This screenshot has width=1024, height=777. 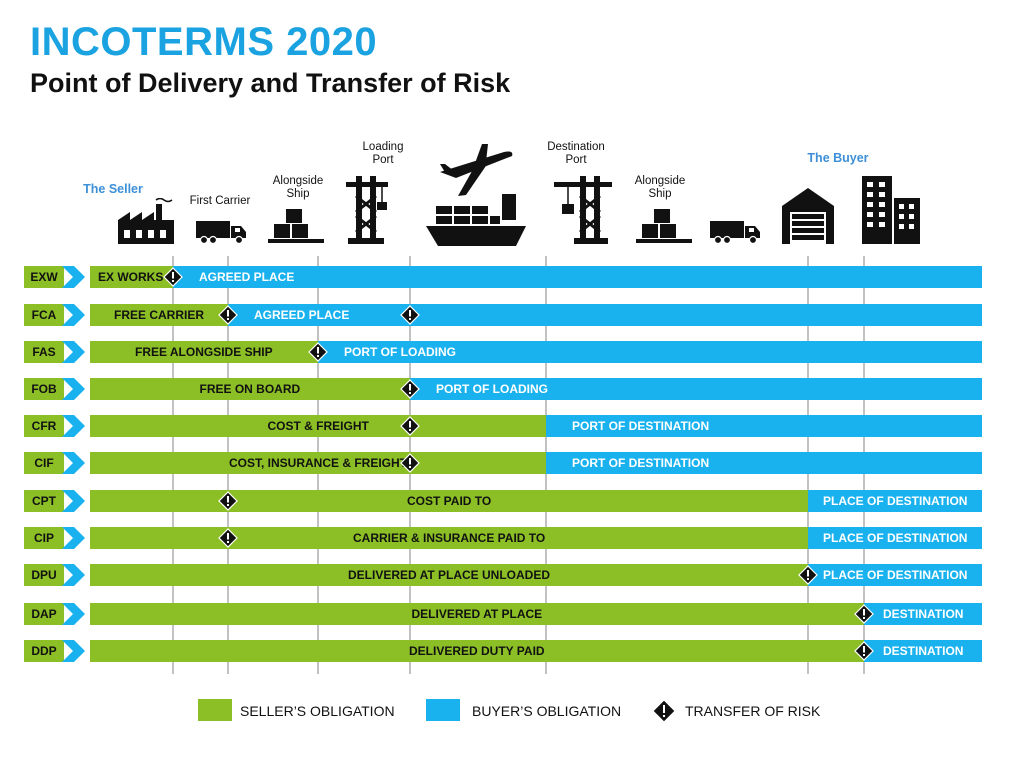 I want to click on alongside-ship-label-2: Alongside Ship, so click(x=660, y=188).